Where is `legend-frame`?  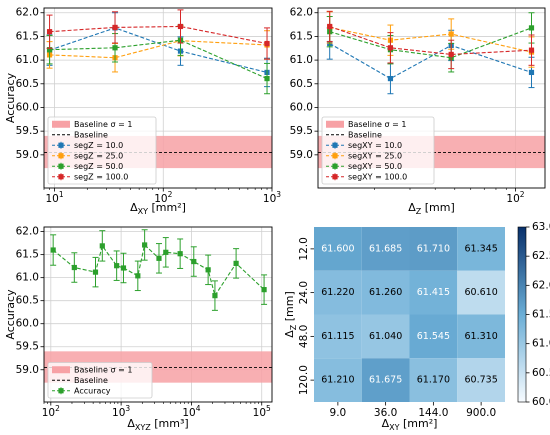 legend-frame is located at coordinates (378, 150).